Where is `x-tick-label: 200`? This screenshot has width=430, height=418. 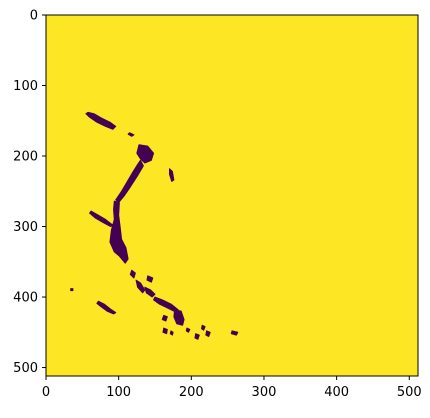
x-tick-label: 200 is located at coordinates (191, 392).